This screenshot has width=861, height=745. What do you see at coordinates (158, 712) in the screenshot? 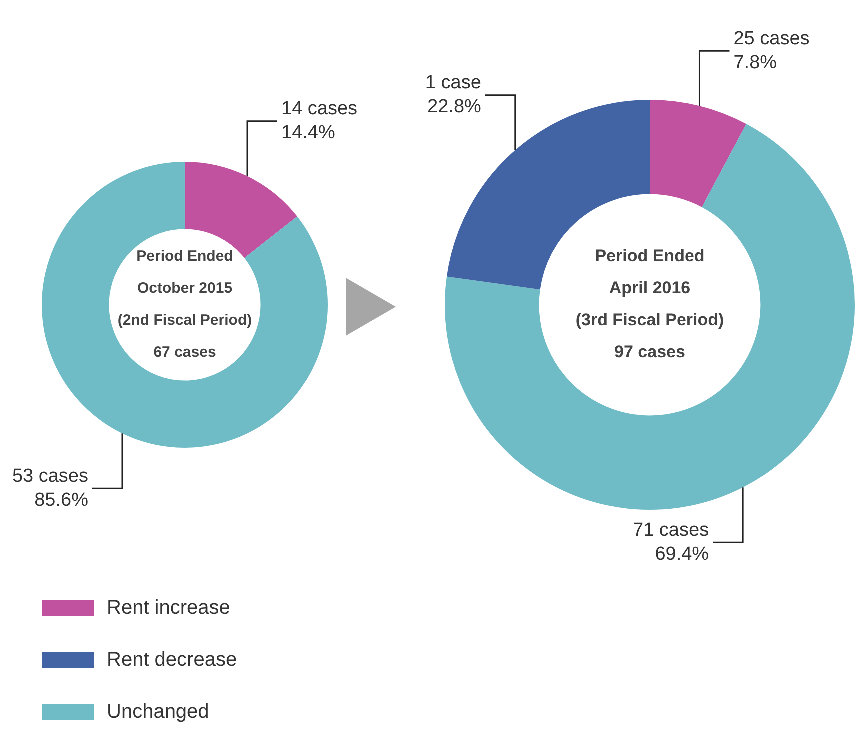
I see `legend-label: Unchanged` at bounding box center [158, 712].